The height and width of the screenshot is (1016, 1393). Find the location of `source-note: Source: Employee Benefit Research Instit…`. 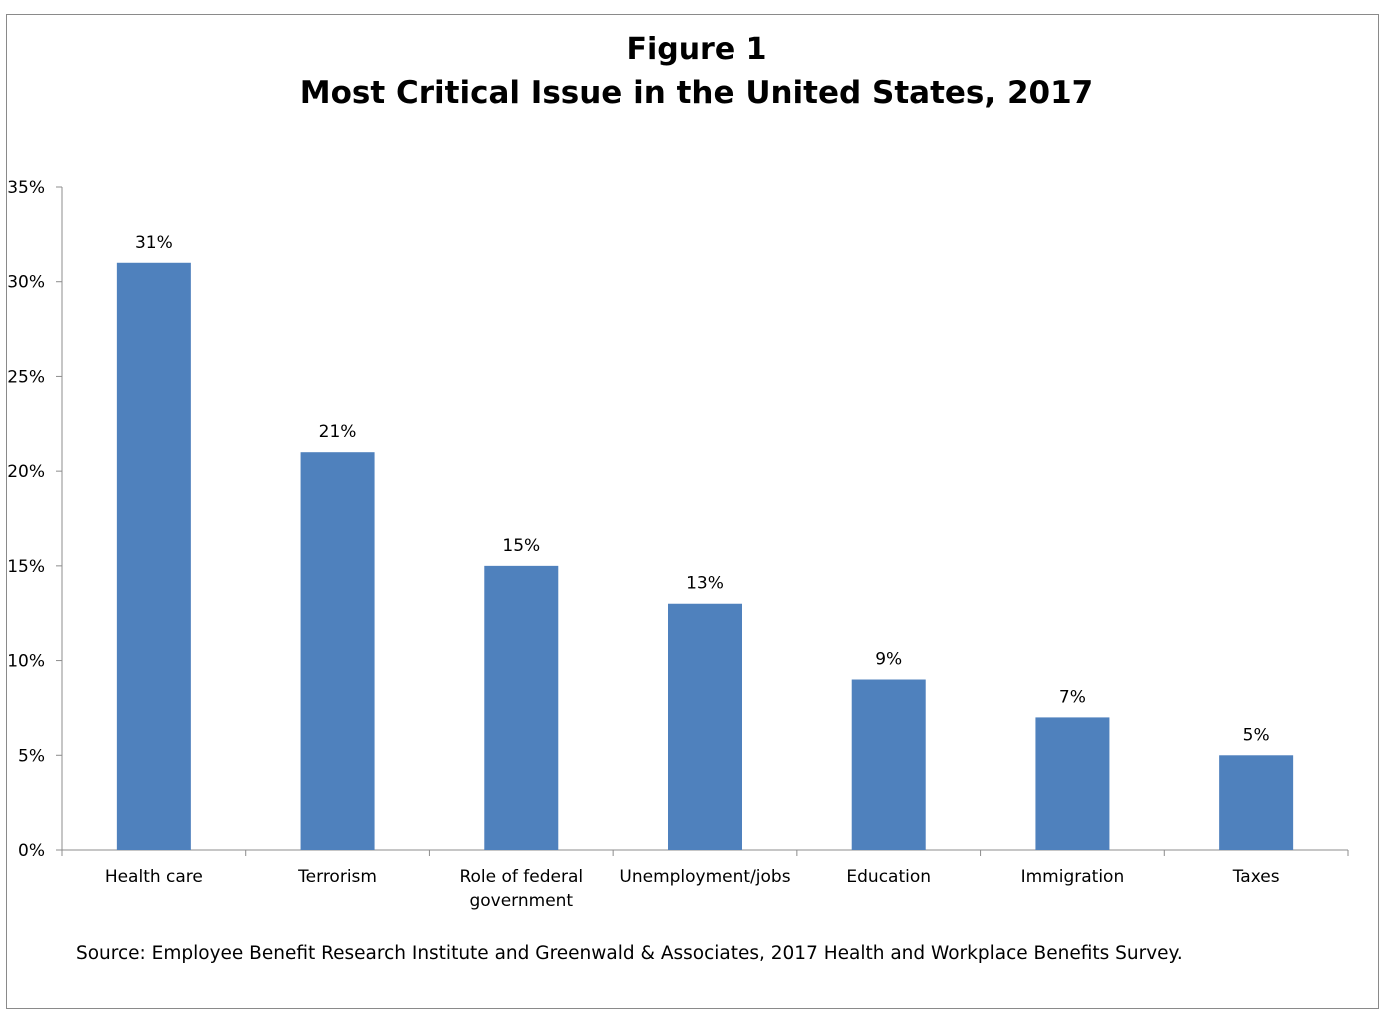

source-note: Source: Employee Benefit Research Instit… is located at coordinates (629, 953).